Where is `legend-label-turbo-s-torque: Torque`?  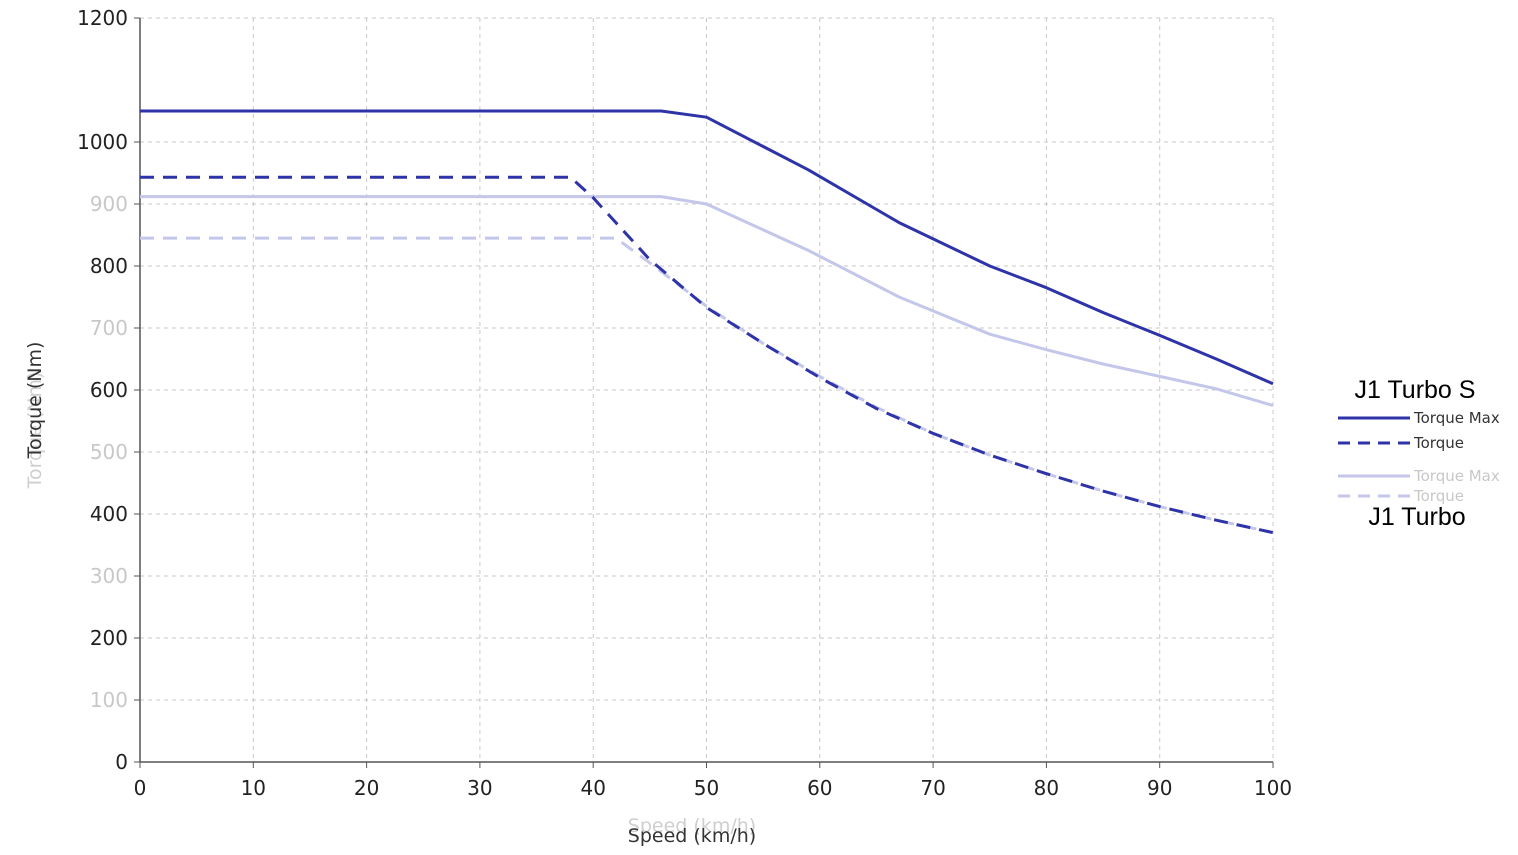
legend-label-turbo-s-torque: Torque is located at coordinates (1438, 443).